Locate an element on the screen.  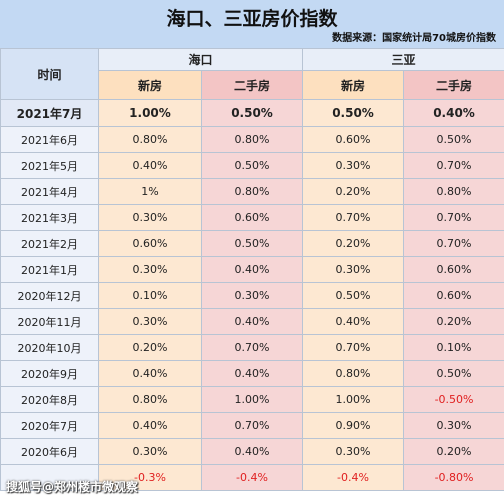
haikou-new-cell: -0.3% is located at coordinates (150, 477).